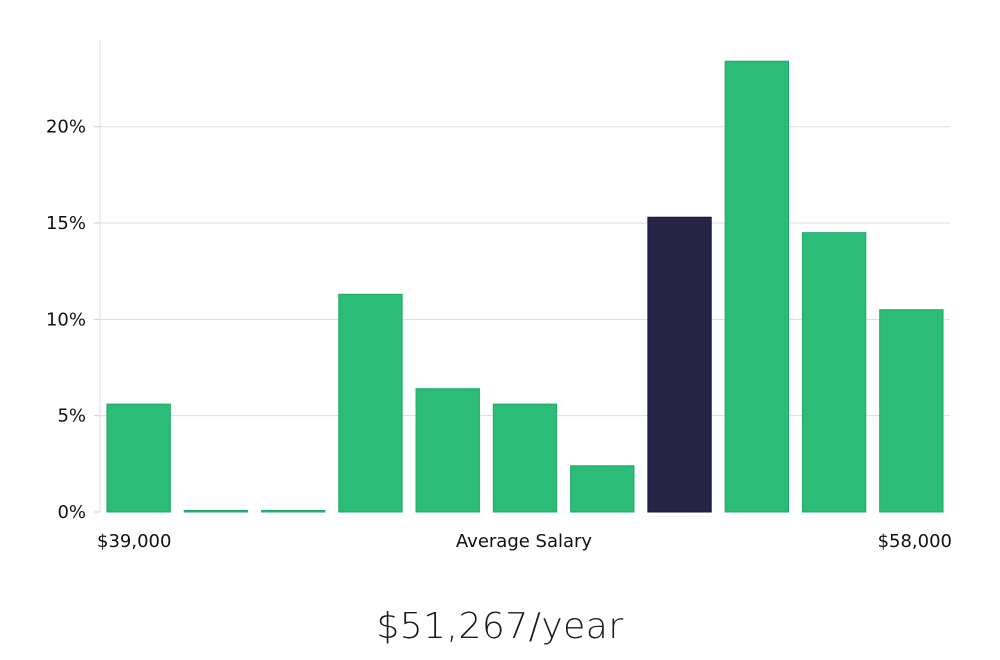  Describe the element at coordinates (500, 626) in the screenshot. I see `average-salary-value: $51,267/year` at that location.